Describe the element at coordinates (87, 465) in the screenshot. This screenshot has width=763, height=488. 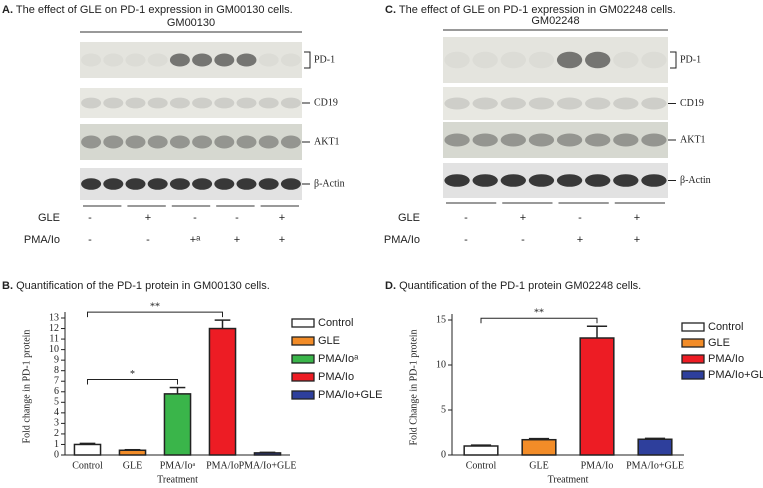
I see `x-tick-label: Control` at that location.